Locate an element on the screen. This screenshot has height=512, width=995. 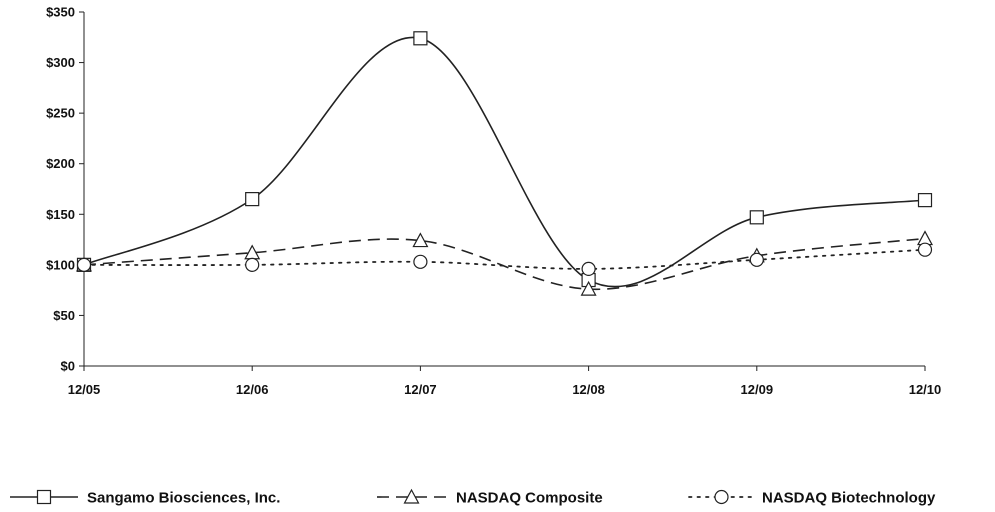
y-tick-label: $50 is located at coordinates (64, 315).